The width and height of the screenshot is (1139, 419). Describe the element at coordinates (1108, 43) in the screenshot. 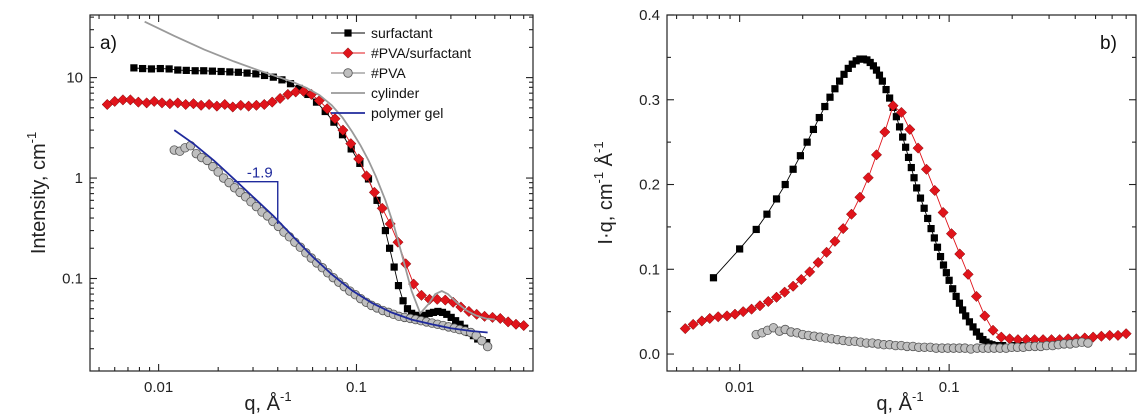

I see `panel-b-label: b)` at that location.